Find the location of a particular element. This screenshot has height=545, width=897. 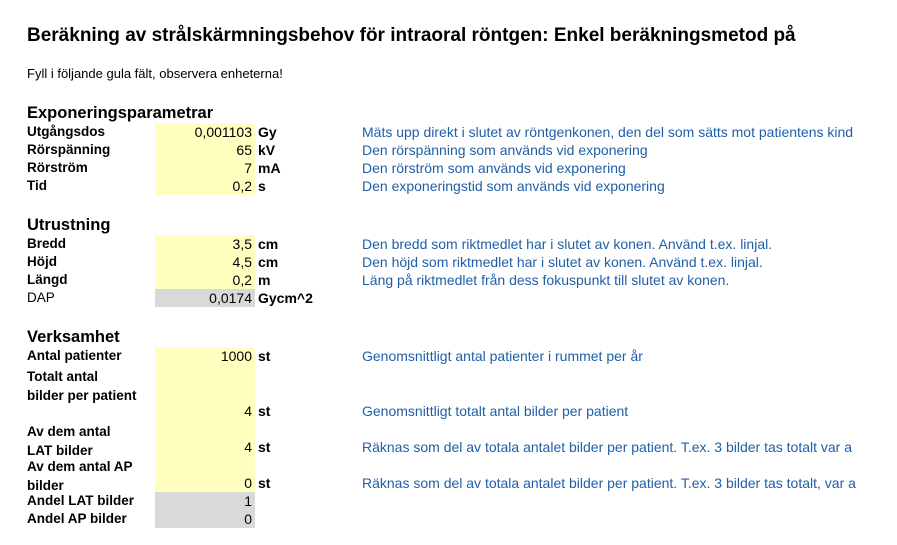

unit-tid: s is located at coordinates (262, 186).